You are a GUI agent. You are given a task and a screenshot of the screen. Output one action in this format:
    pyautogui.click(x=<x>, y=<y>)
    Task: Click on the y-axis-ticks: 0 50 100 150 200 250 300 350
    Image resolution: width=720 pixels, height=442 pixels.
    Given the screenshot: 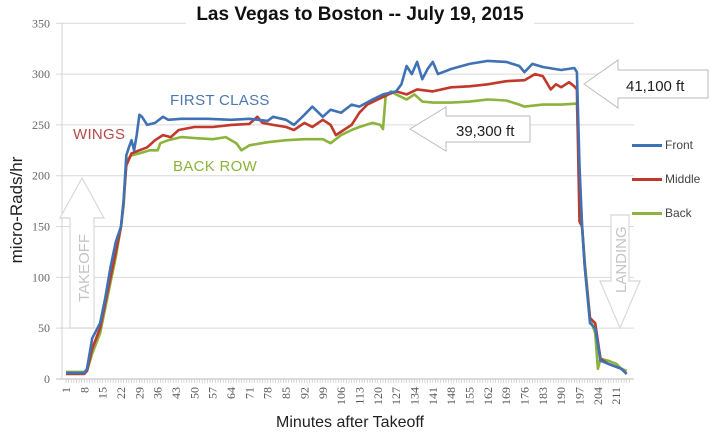 What is the action you would take?
    pyautogui.click(x=41, y=201)
    